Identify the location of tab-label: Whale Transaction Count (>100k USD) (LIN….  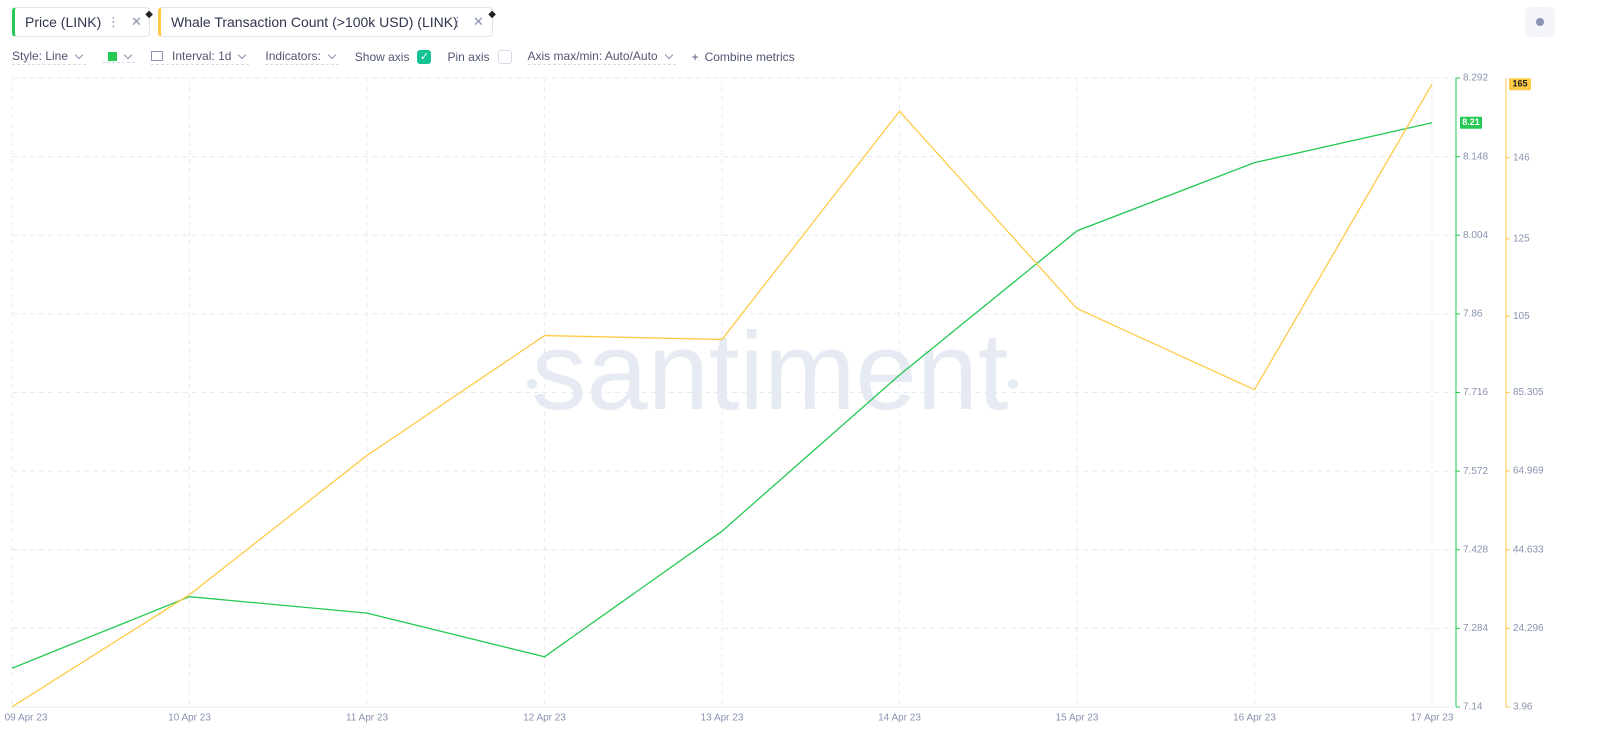
(314, 22).